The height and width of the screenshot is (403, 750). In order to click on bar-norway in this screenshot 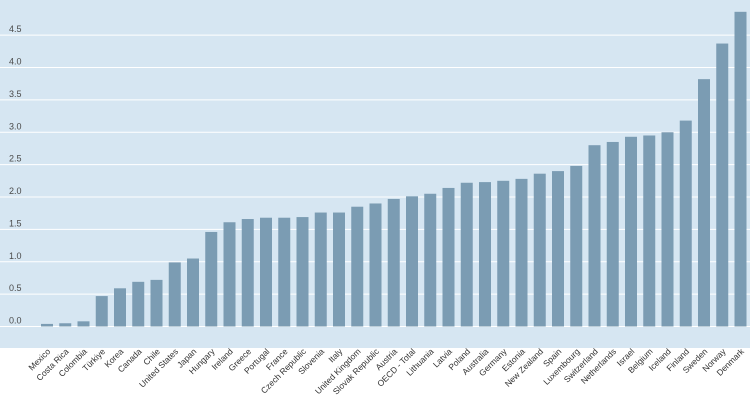, I will do `click(722, 185)`.